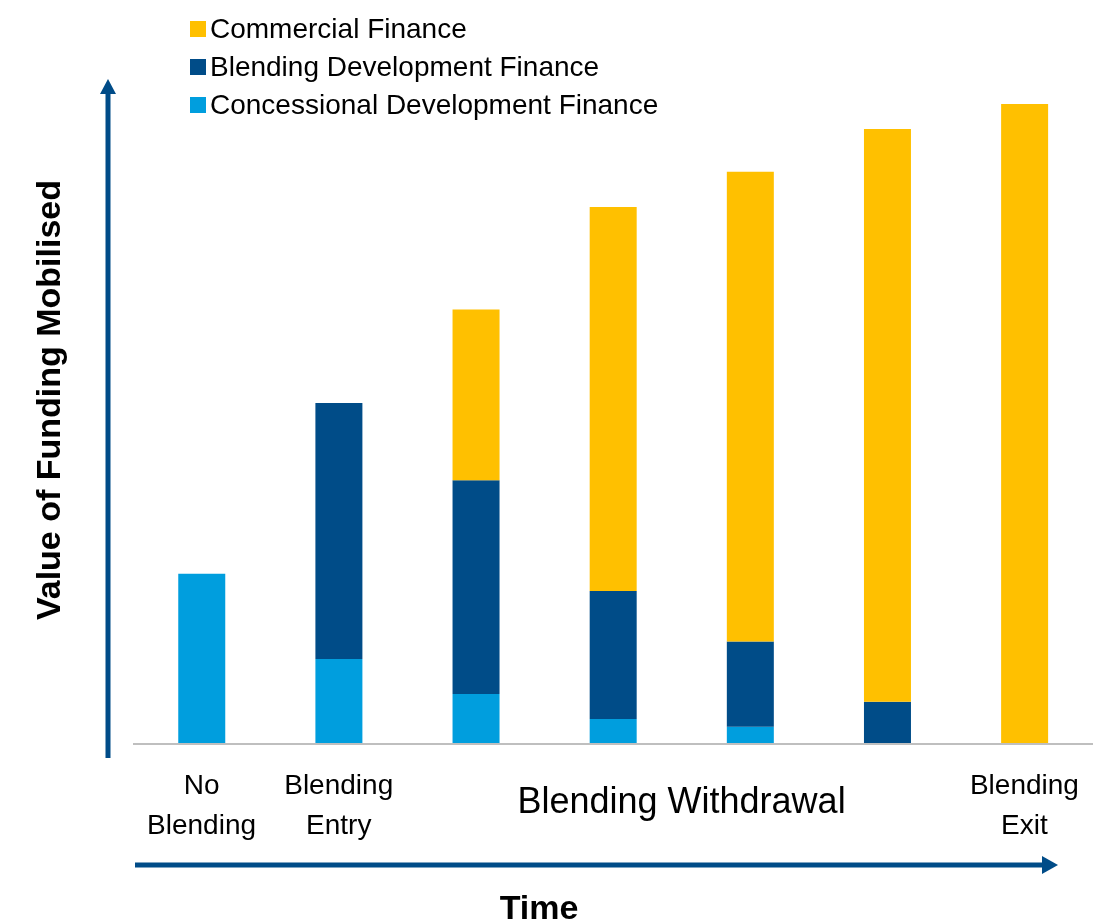 This screenshot has width=1102, height=919. Describe the element at coordinates (434, 105) in the screenshot. I see `legend-label: Concessional Development Finance` at that location.